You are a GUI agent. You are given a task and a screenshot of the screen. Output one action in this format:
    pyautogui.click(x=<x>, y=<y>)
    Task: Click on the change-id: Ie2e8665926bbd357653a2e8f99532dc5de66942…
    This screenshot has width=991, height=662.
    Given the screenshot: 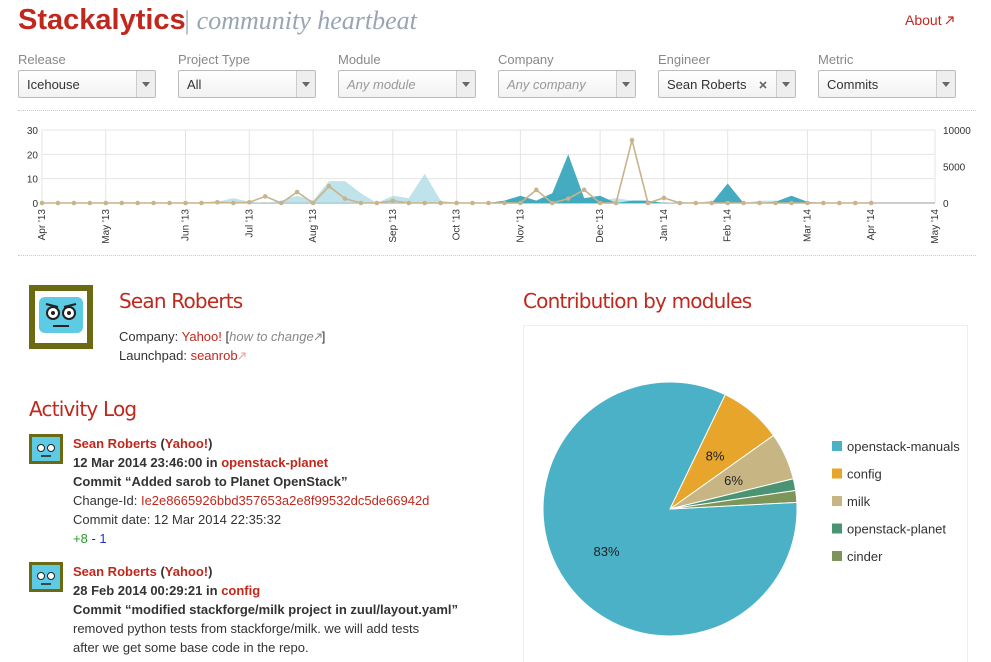 What is the action you would take?
    pyautogui.click(x=285, y=500)
    